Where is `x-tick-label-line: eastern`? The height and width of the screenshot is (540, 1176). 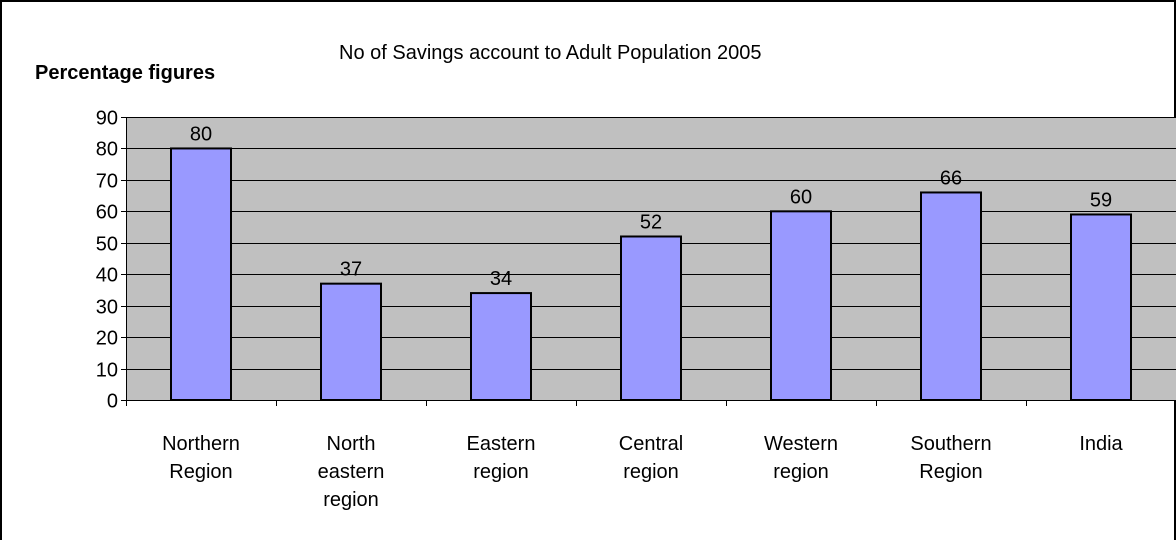 x-tick-label-line: eastern is located at coordinates (351, 472).